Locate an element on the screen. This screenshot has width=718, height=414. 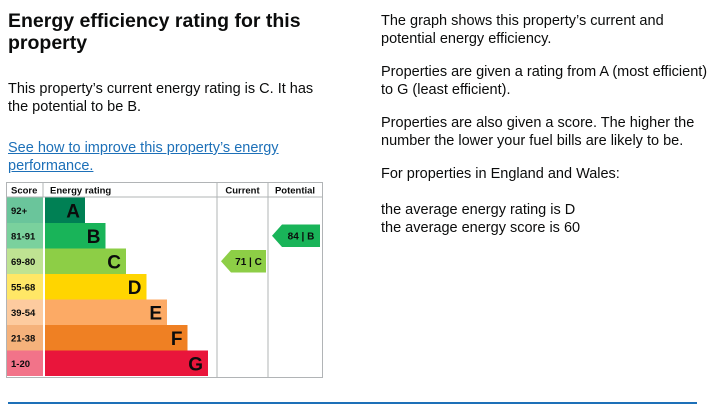
band-e-score-cell is located at coordinates (25, 312).